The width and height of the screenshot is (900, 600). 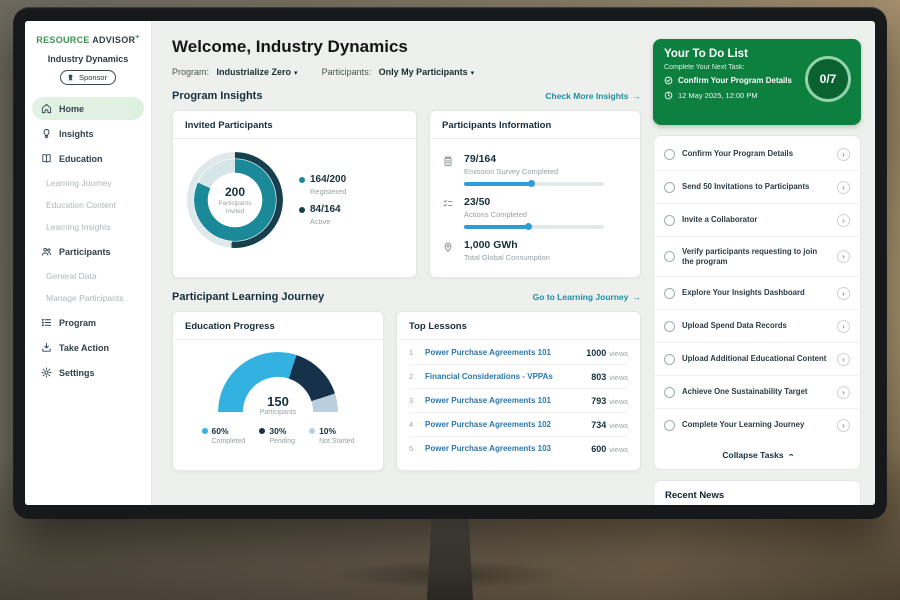 I want to click on donut-legend: 164/200 Registered 84/164 Active, so click(x=322, y=200).